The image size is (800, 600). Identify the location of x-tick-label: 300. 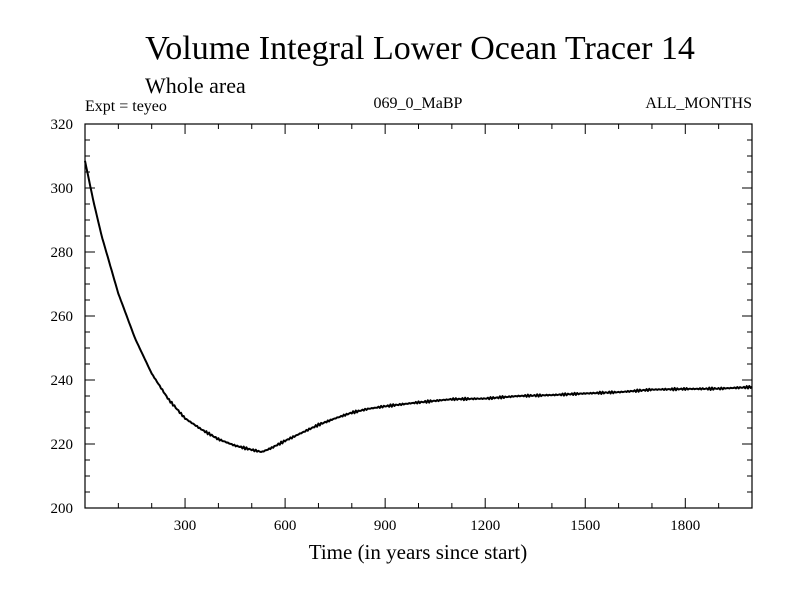
(185, 526).